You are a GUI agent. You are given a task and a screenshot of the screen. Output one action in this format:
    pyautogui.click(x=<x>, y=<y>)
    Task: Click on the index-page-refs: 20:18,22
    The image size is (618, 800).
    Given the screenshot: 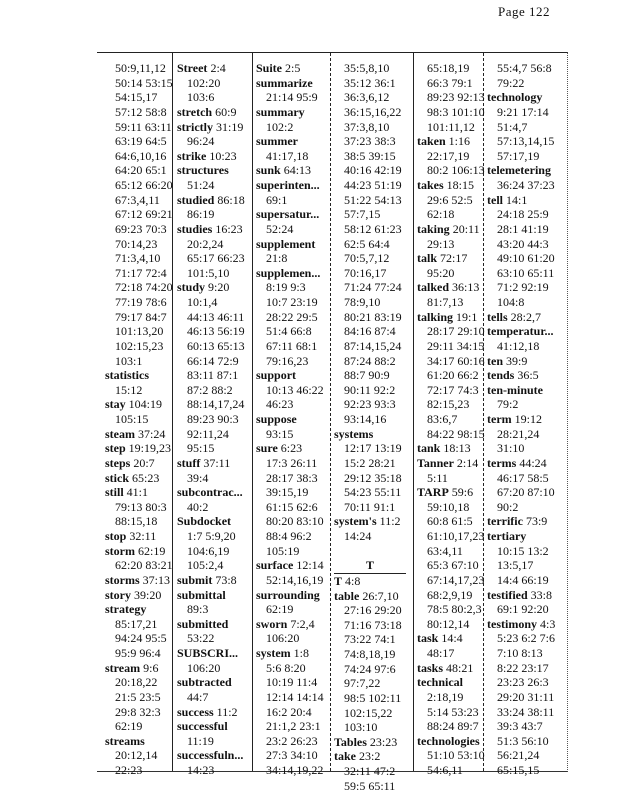 What is the action you would take?
    pyautogui.click(x=136, y=682)
    